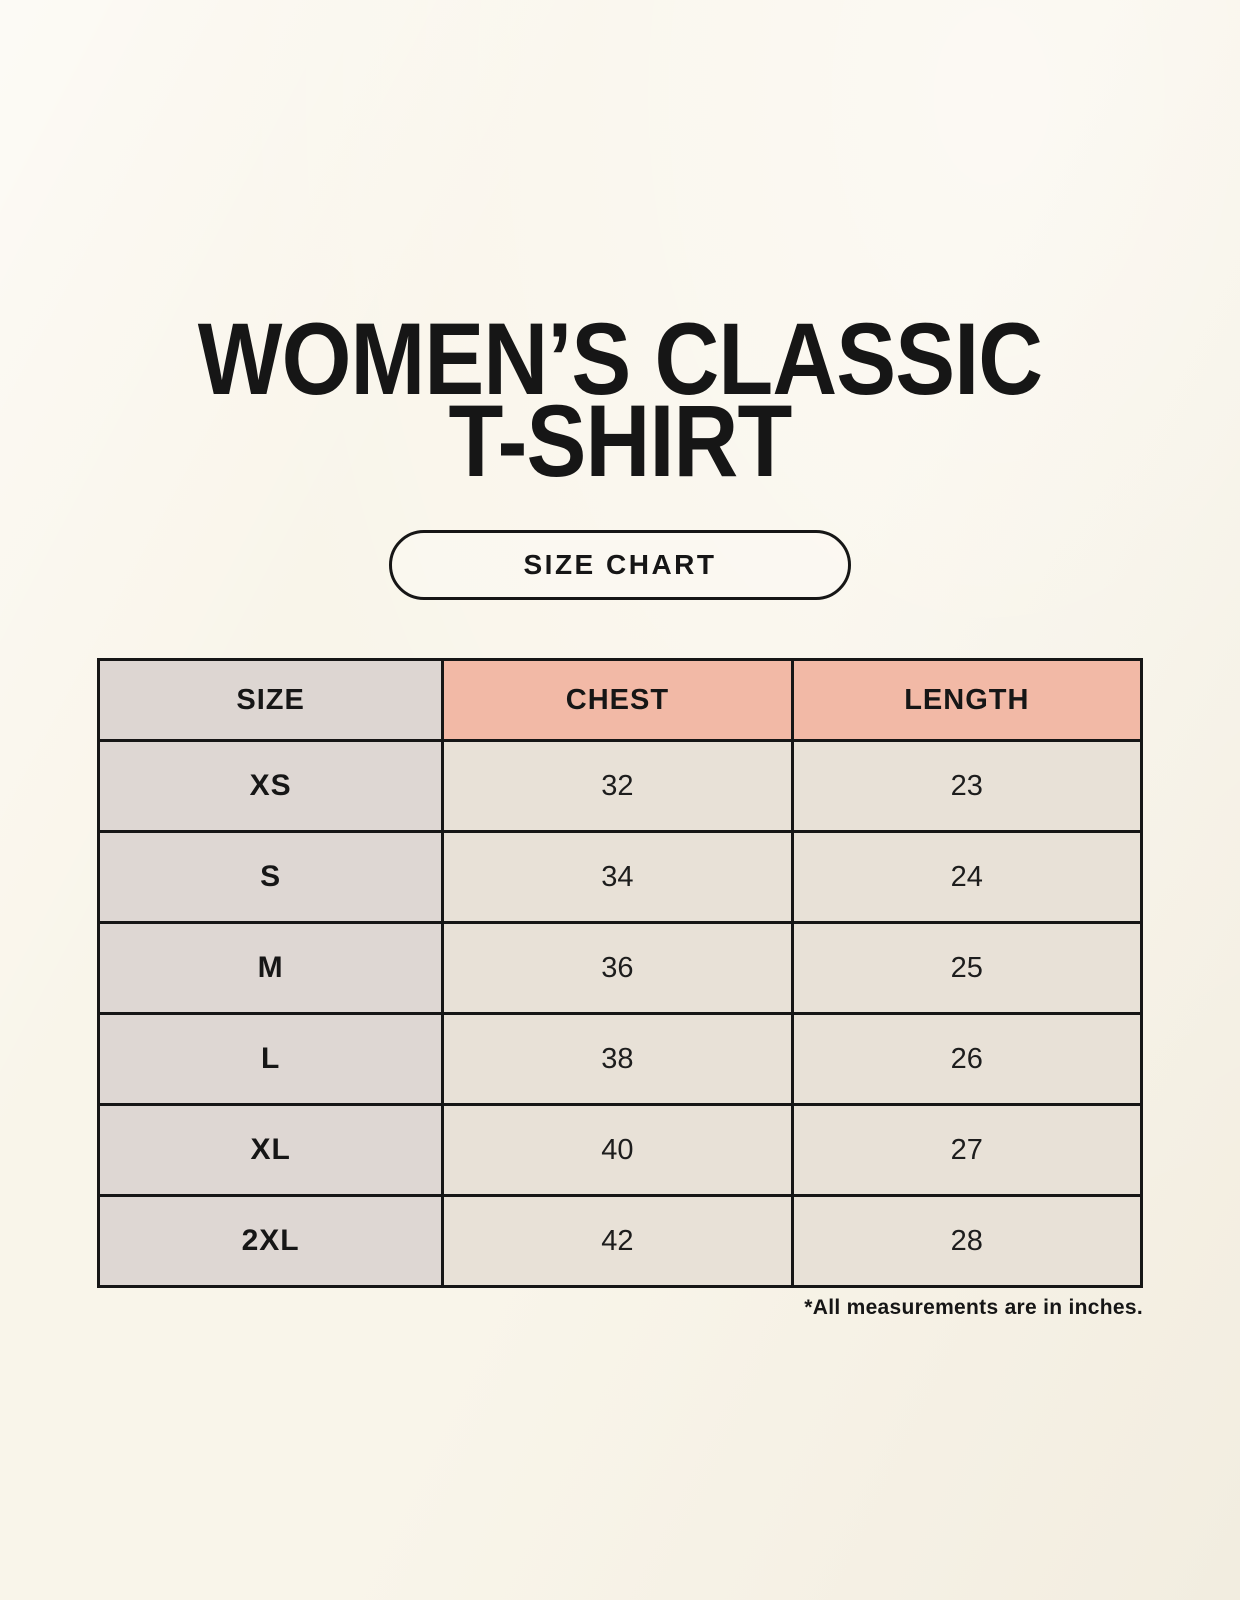 The image size is (1240, 1600). Describe the element at coordinates (270, 1241) in the screenshot. I see `size-label-cell: 2XL` at that location.